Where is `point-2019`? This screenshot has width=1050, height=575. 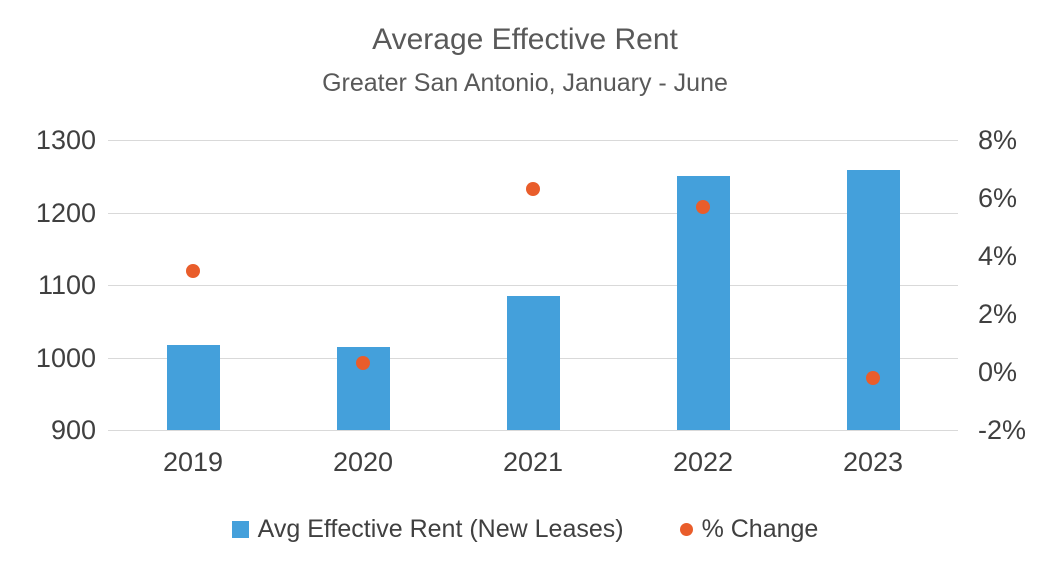 point-2019 is located at coordinates (193, 270).